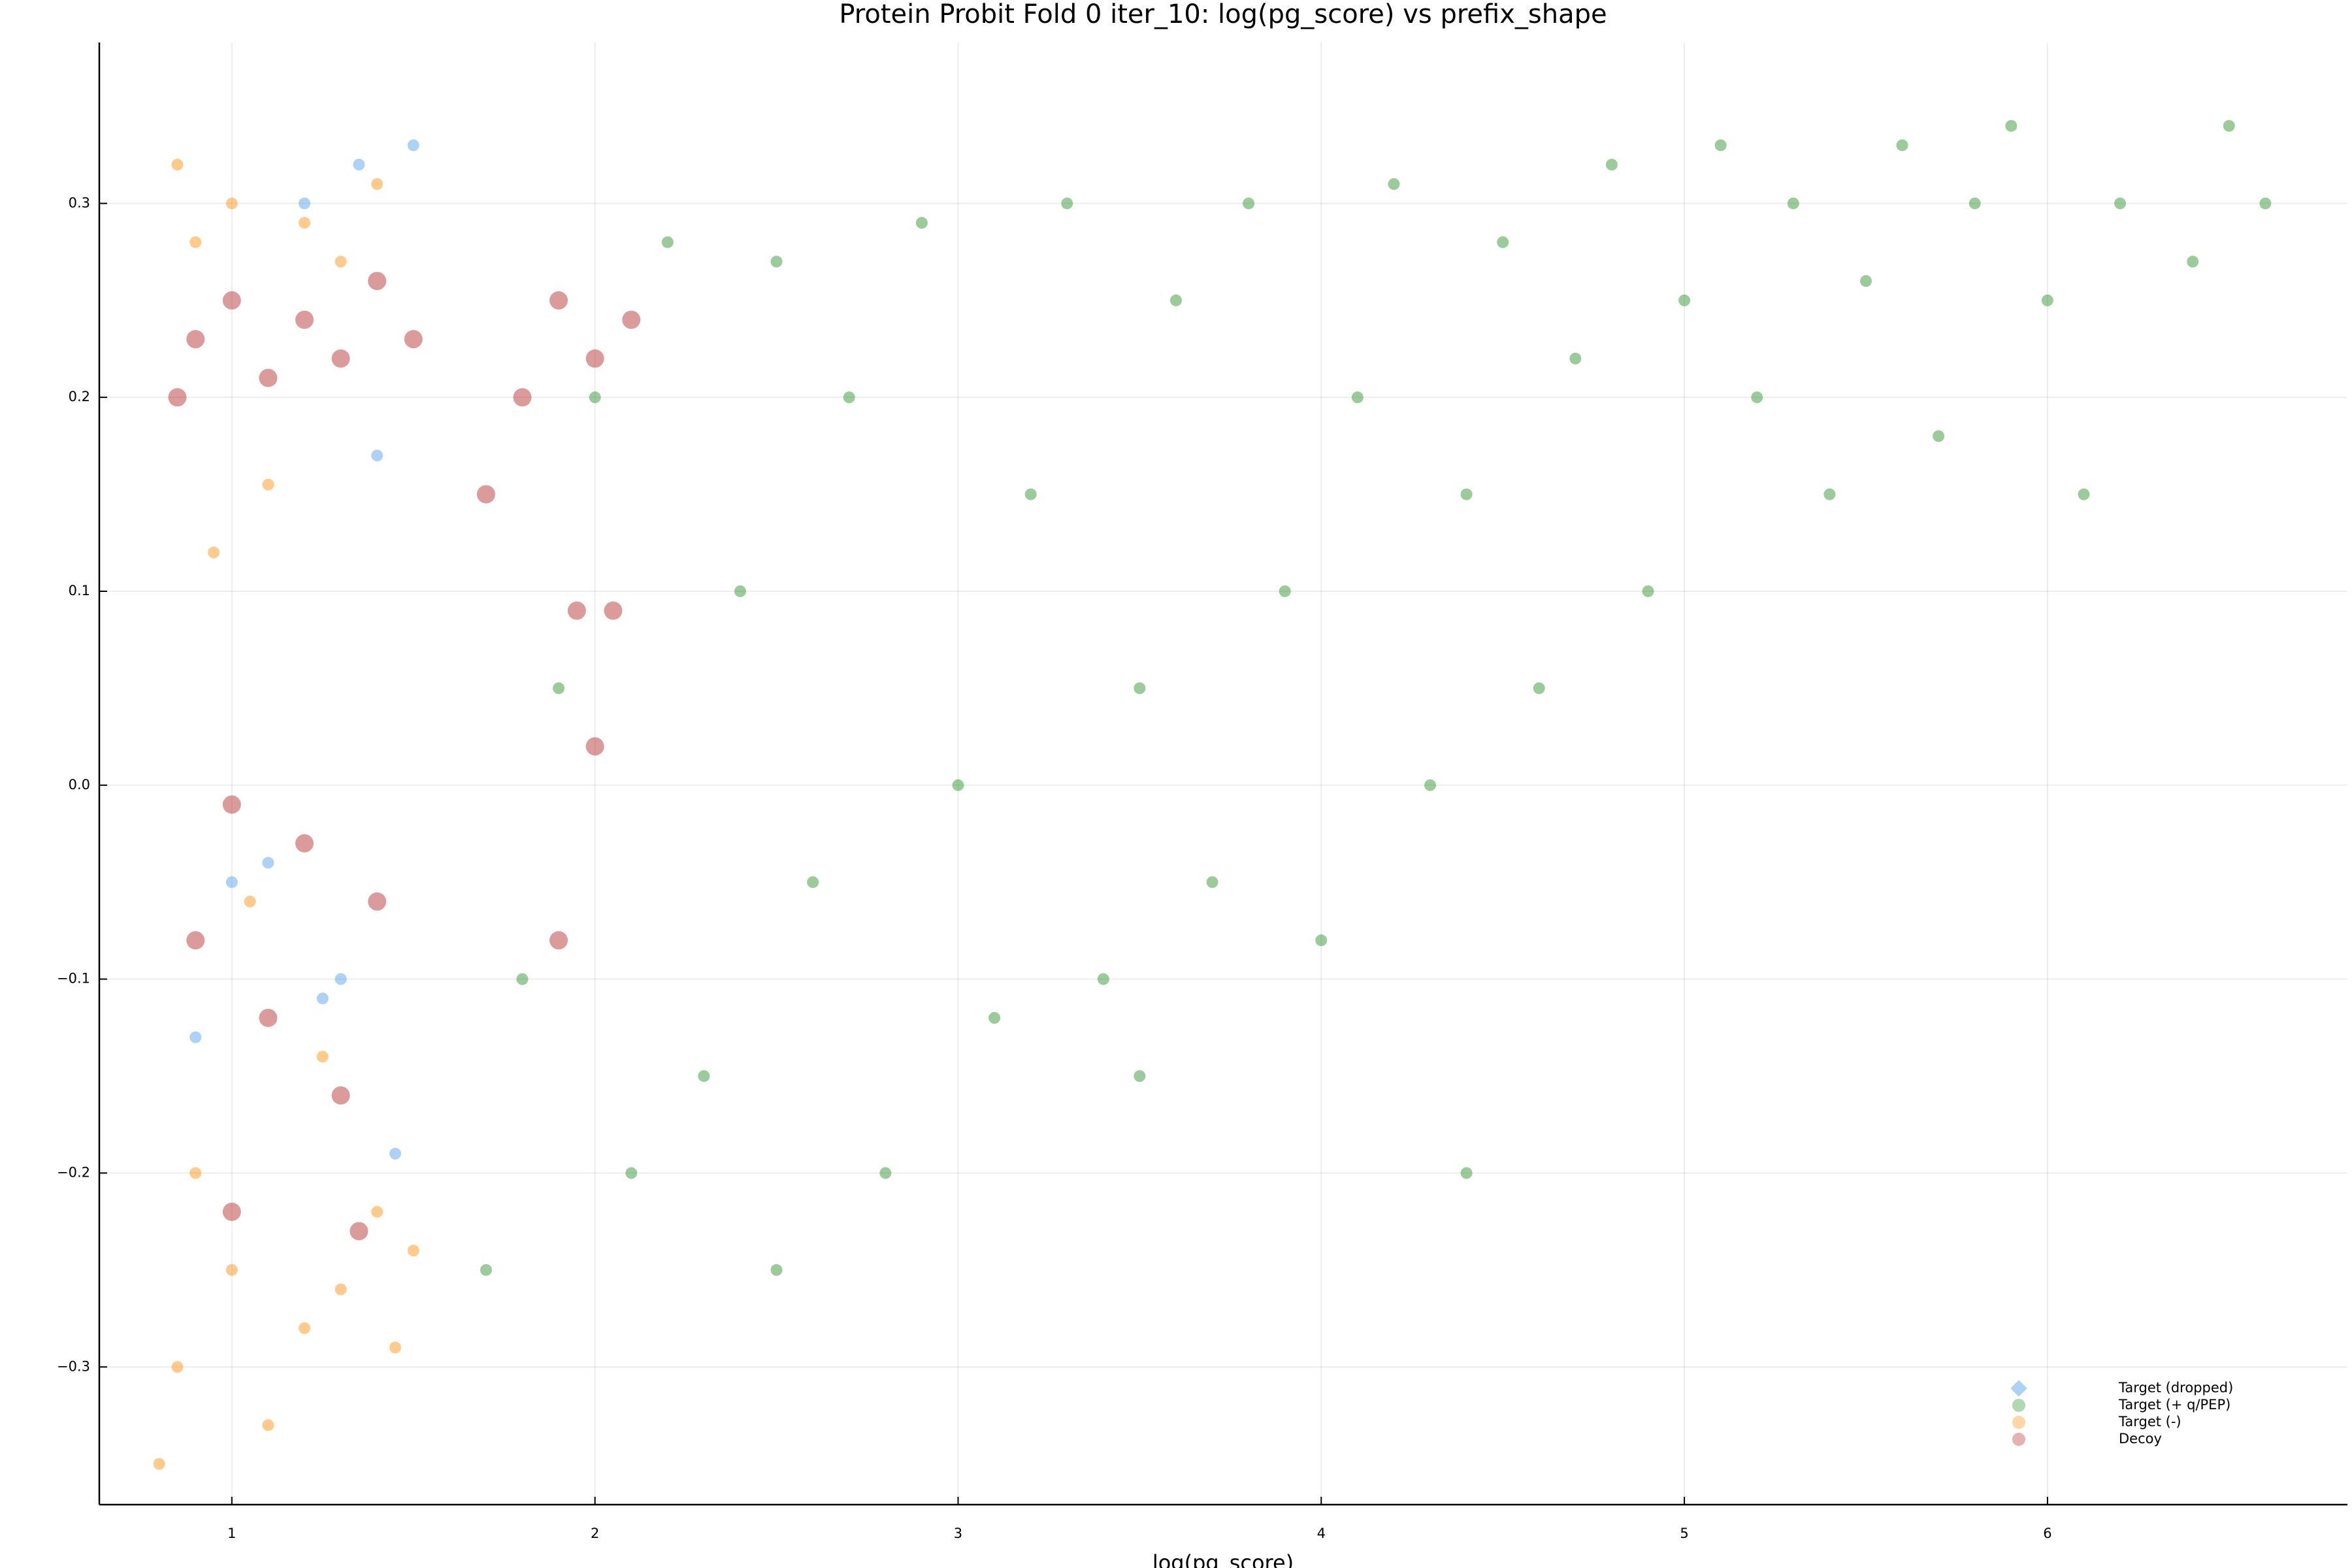 This screenshot has width=2352, height=1568. I want to click on y-tick-label: 0.0, so click(79, 784).